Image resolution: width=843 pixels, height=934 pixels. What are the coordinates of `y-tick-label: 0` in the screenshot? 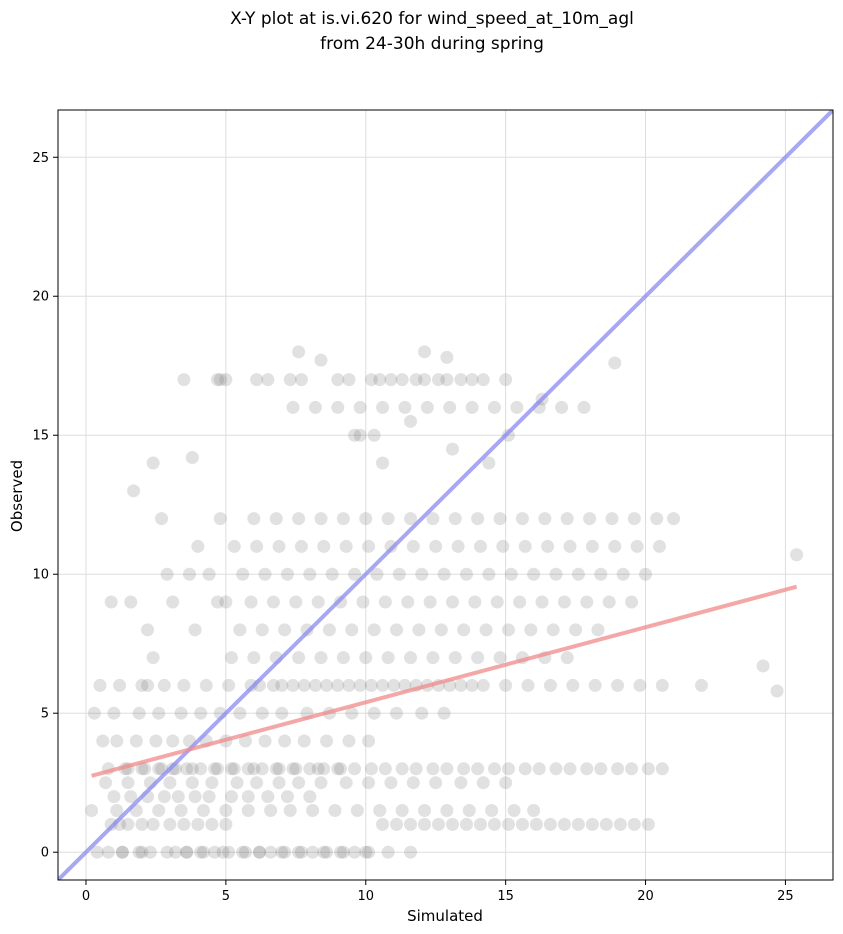 It's located at (45, 853).